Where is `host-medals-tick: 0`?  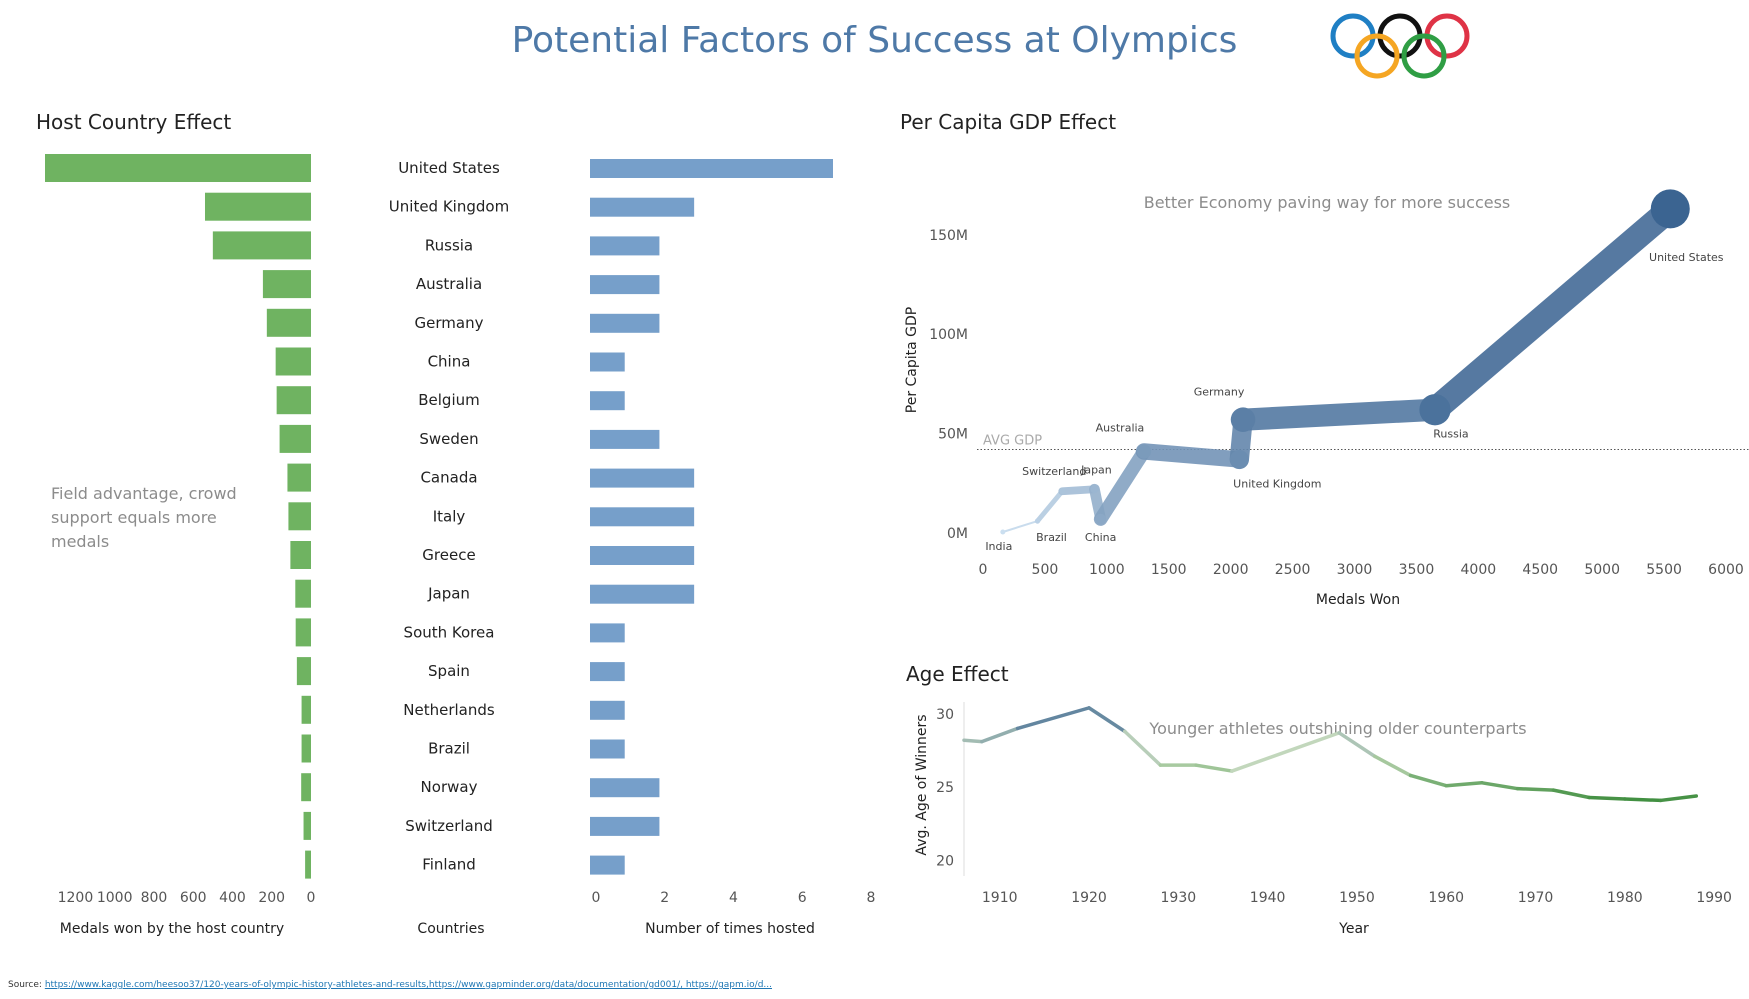
host-medals-tick: 0 is located at coordinates (311, 898).